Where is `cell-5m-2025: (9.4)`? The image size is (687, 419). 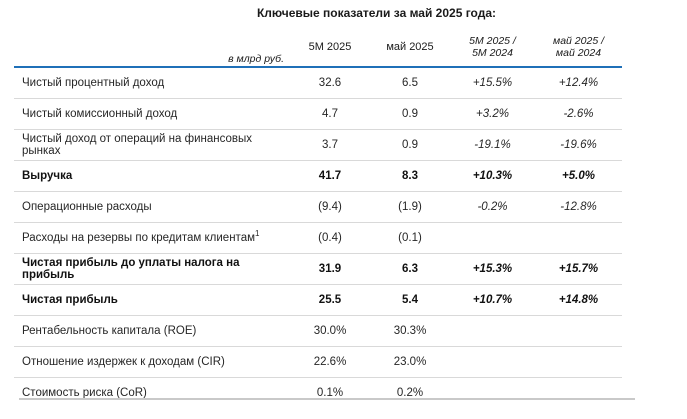
cell-5m-2025: (9.4) is located at coordinates (330, 207).